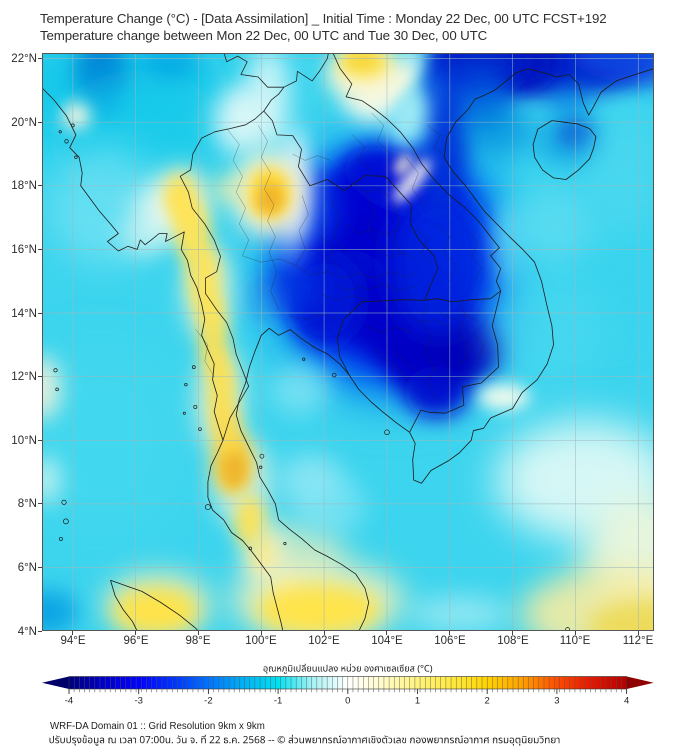 The height and width of the screenshot is (756, 676). What do you see at coordinates (138, 701) in the screenshot?
I see `svg-text: -3` at bounding box center [138, 701].